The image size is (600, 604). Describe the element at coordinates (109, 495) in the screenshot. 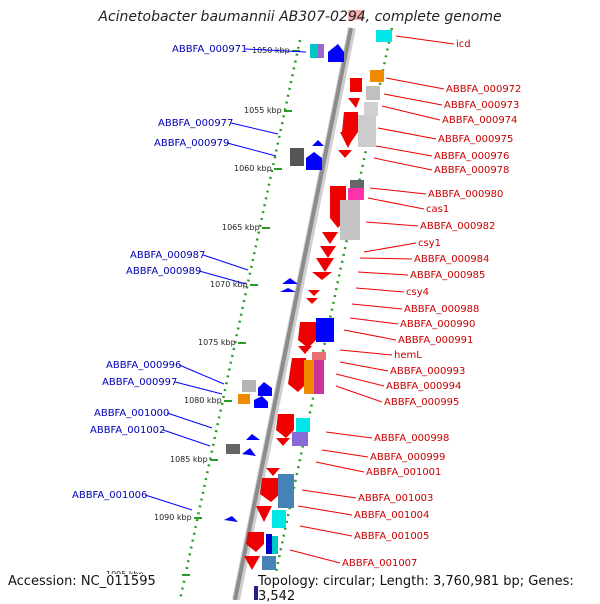

I see `gene-label-forward: ABBFA_001006` at that location.